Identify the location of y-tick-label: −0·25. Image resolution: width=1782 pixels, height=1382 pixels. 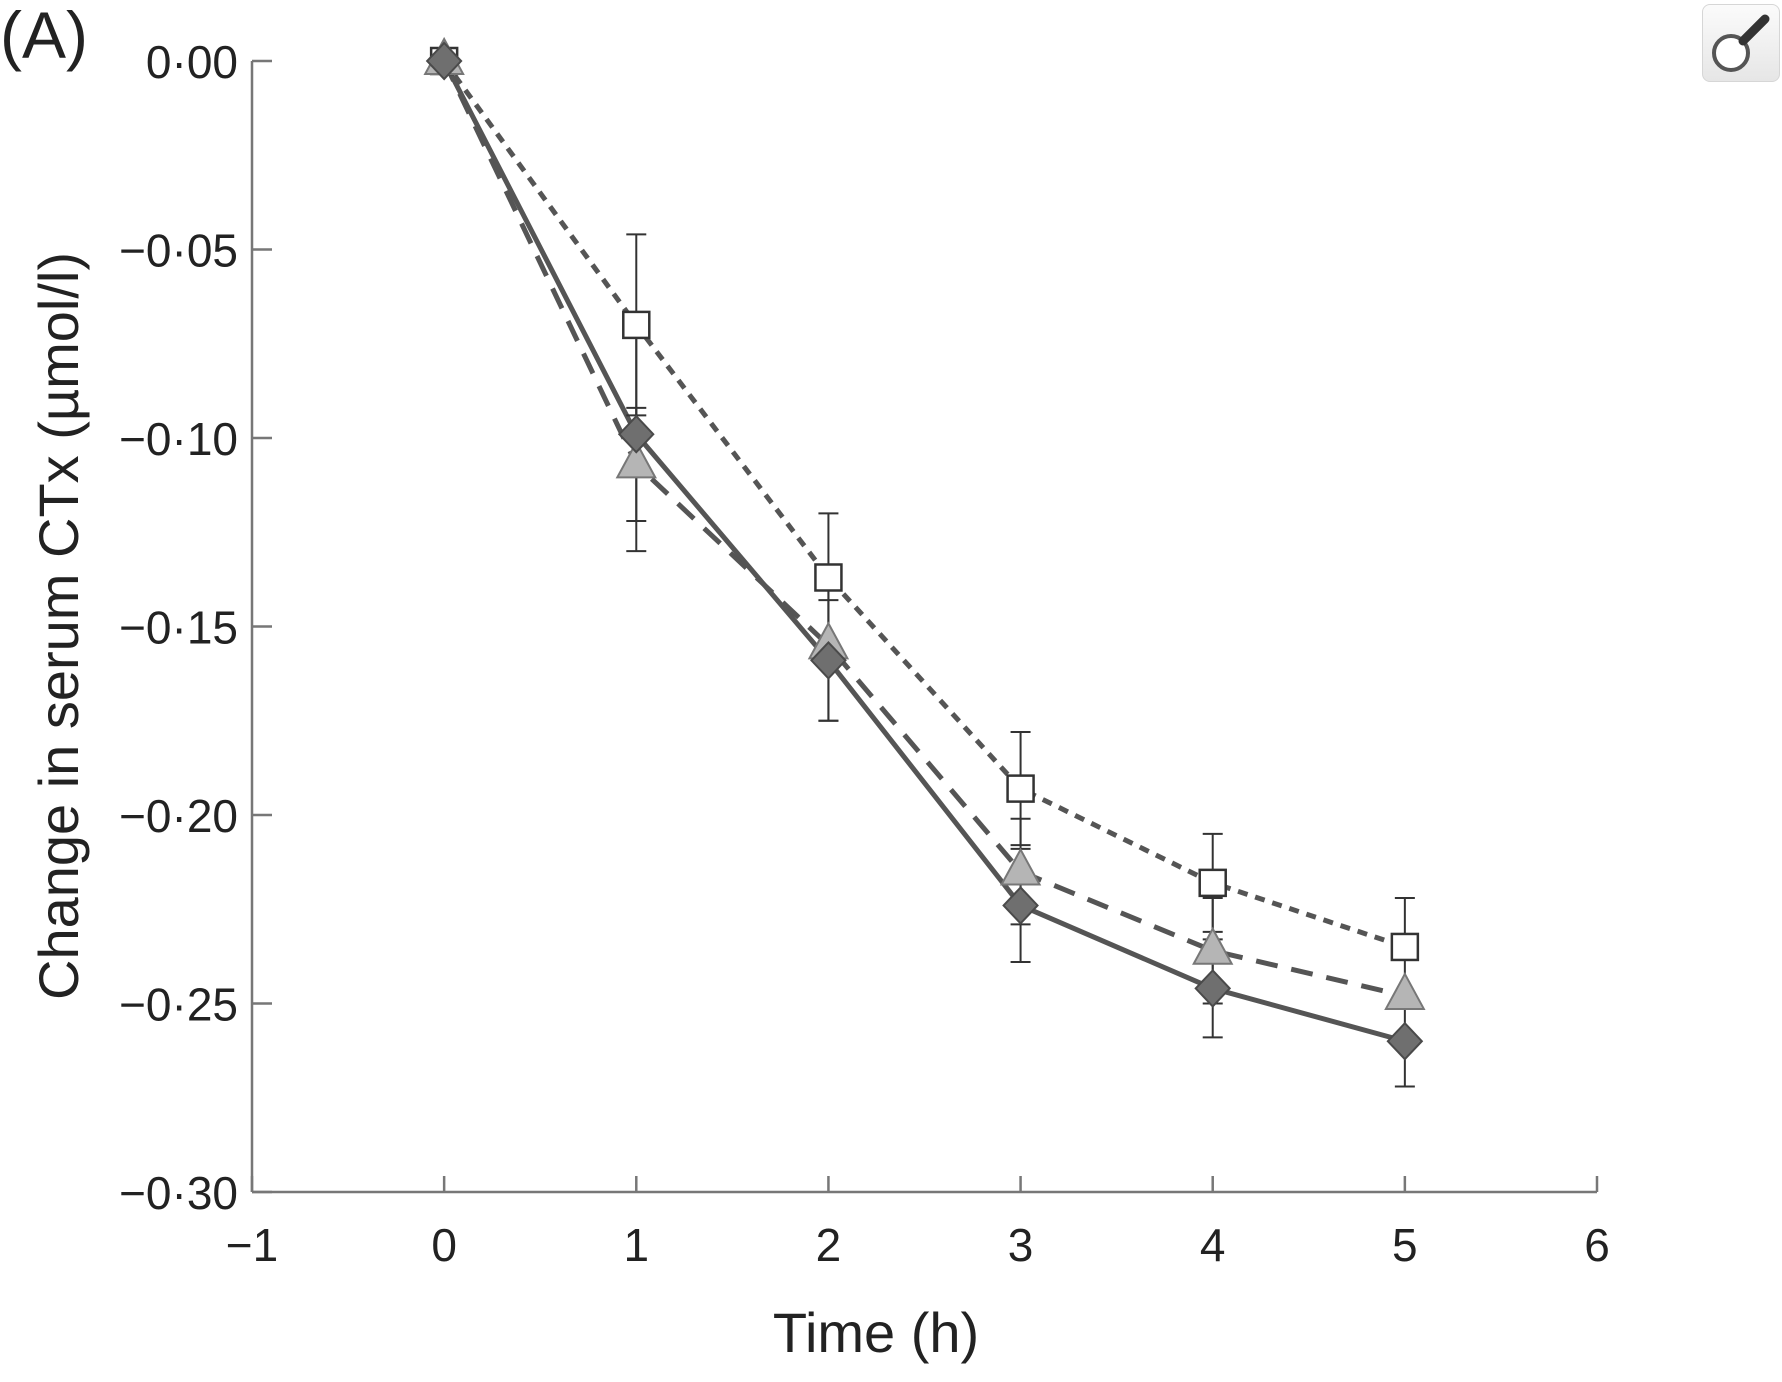
(178, 1005).